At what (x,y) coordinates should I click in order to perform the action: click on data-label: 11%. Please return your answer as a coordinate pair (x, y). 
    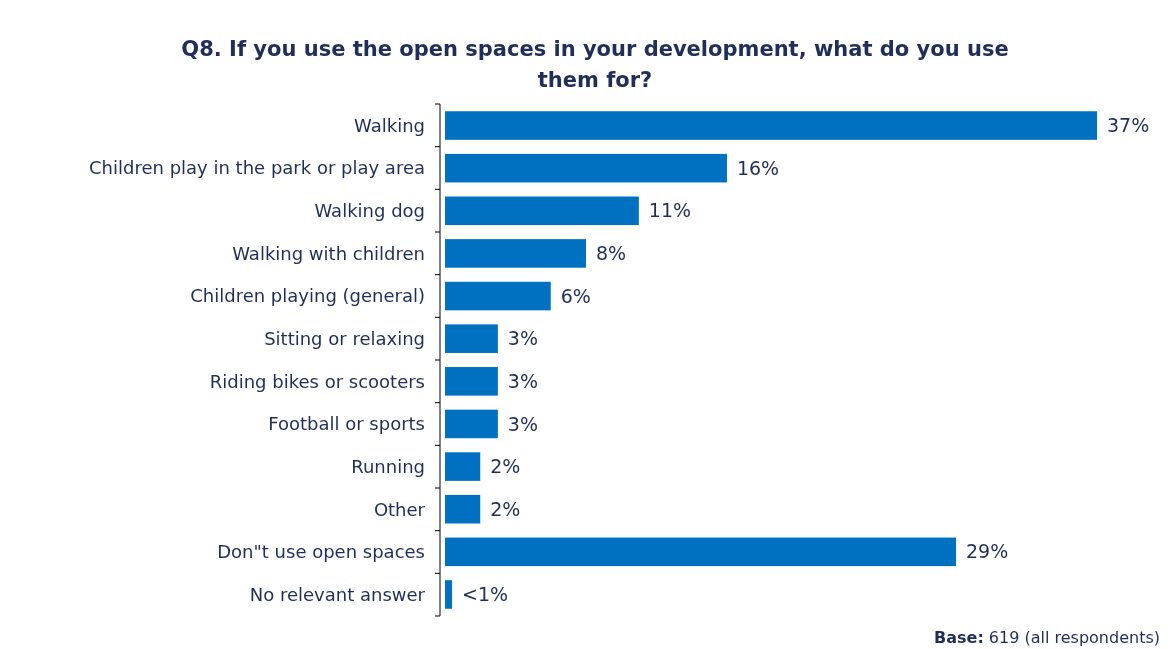
    Looking at the image, I should click on (670, 210).